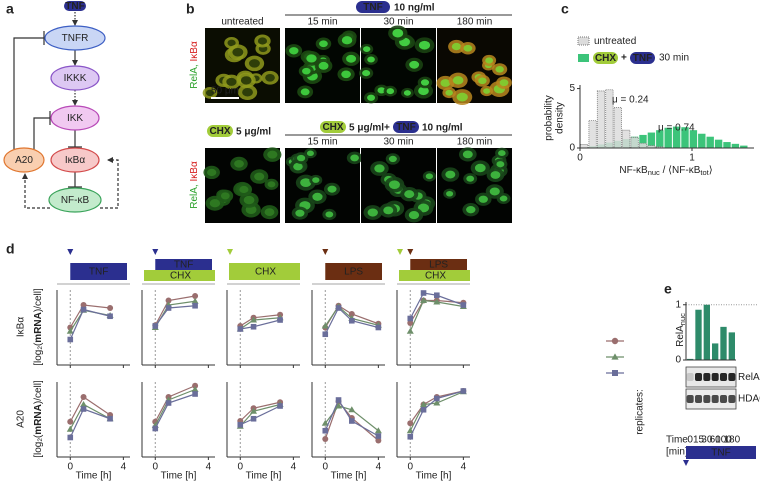  Describe the element at coordinates (75, 38) in the screenshot. I see `node-label: TNFR` at that location.